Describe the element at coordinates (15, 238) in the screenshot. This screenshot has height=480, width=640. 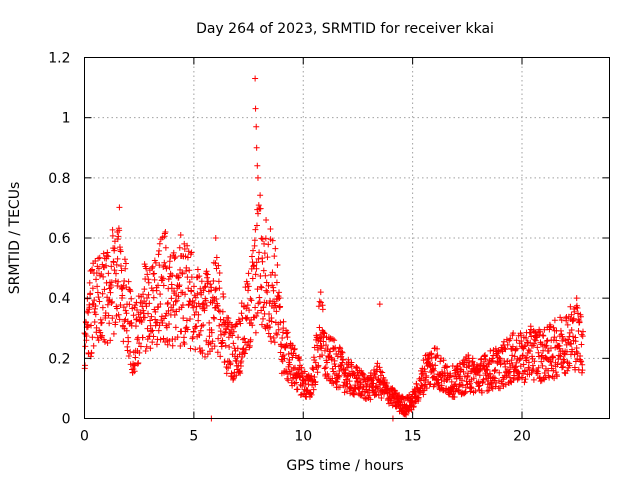
I see `y-axis-label: SRMTID / TECUs` at that location.